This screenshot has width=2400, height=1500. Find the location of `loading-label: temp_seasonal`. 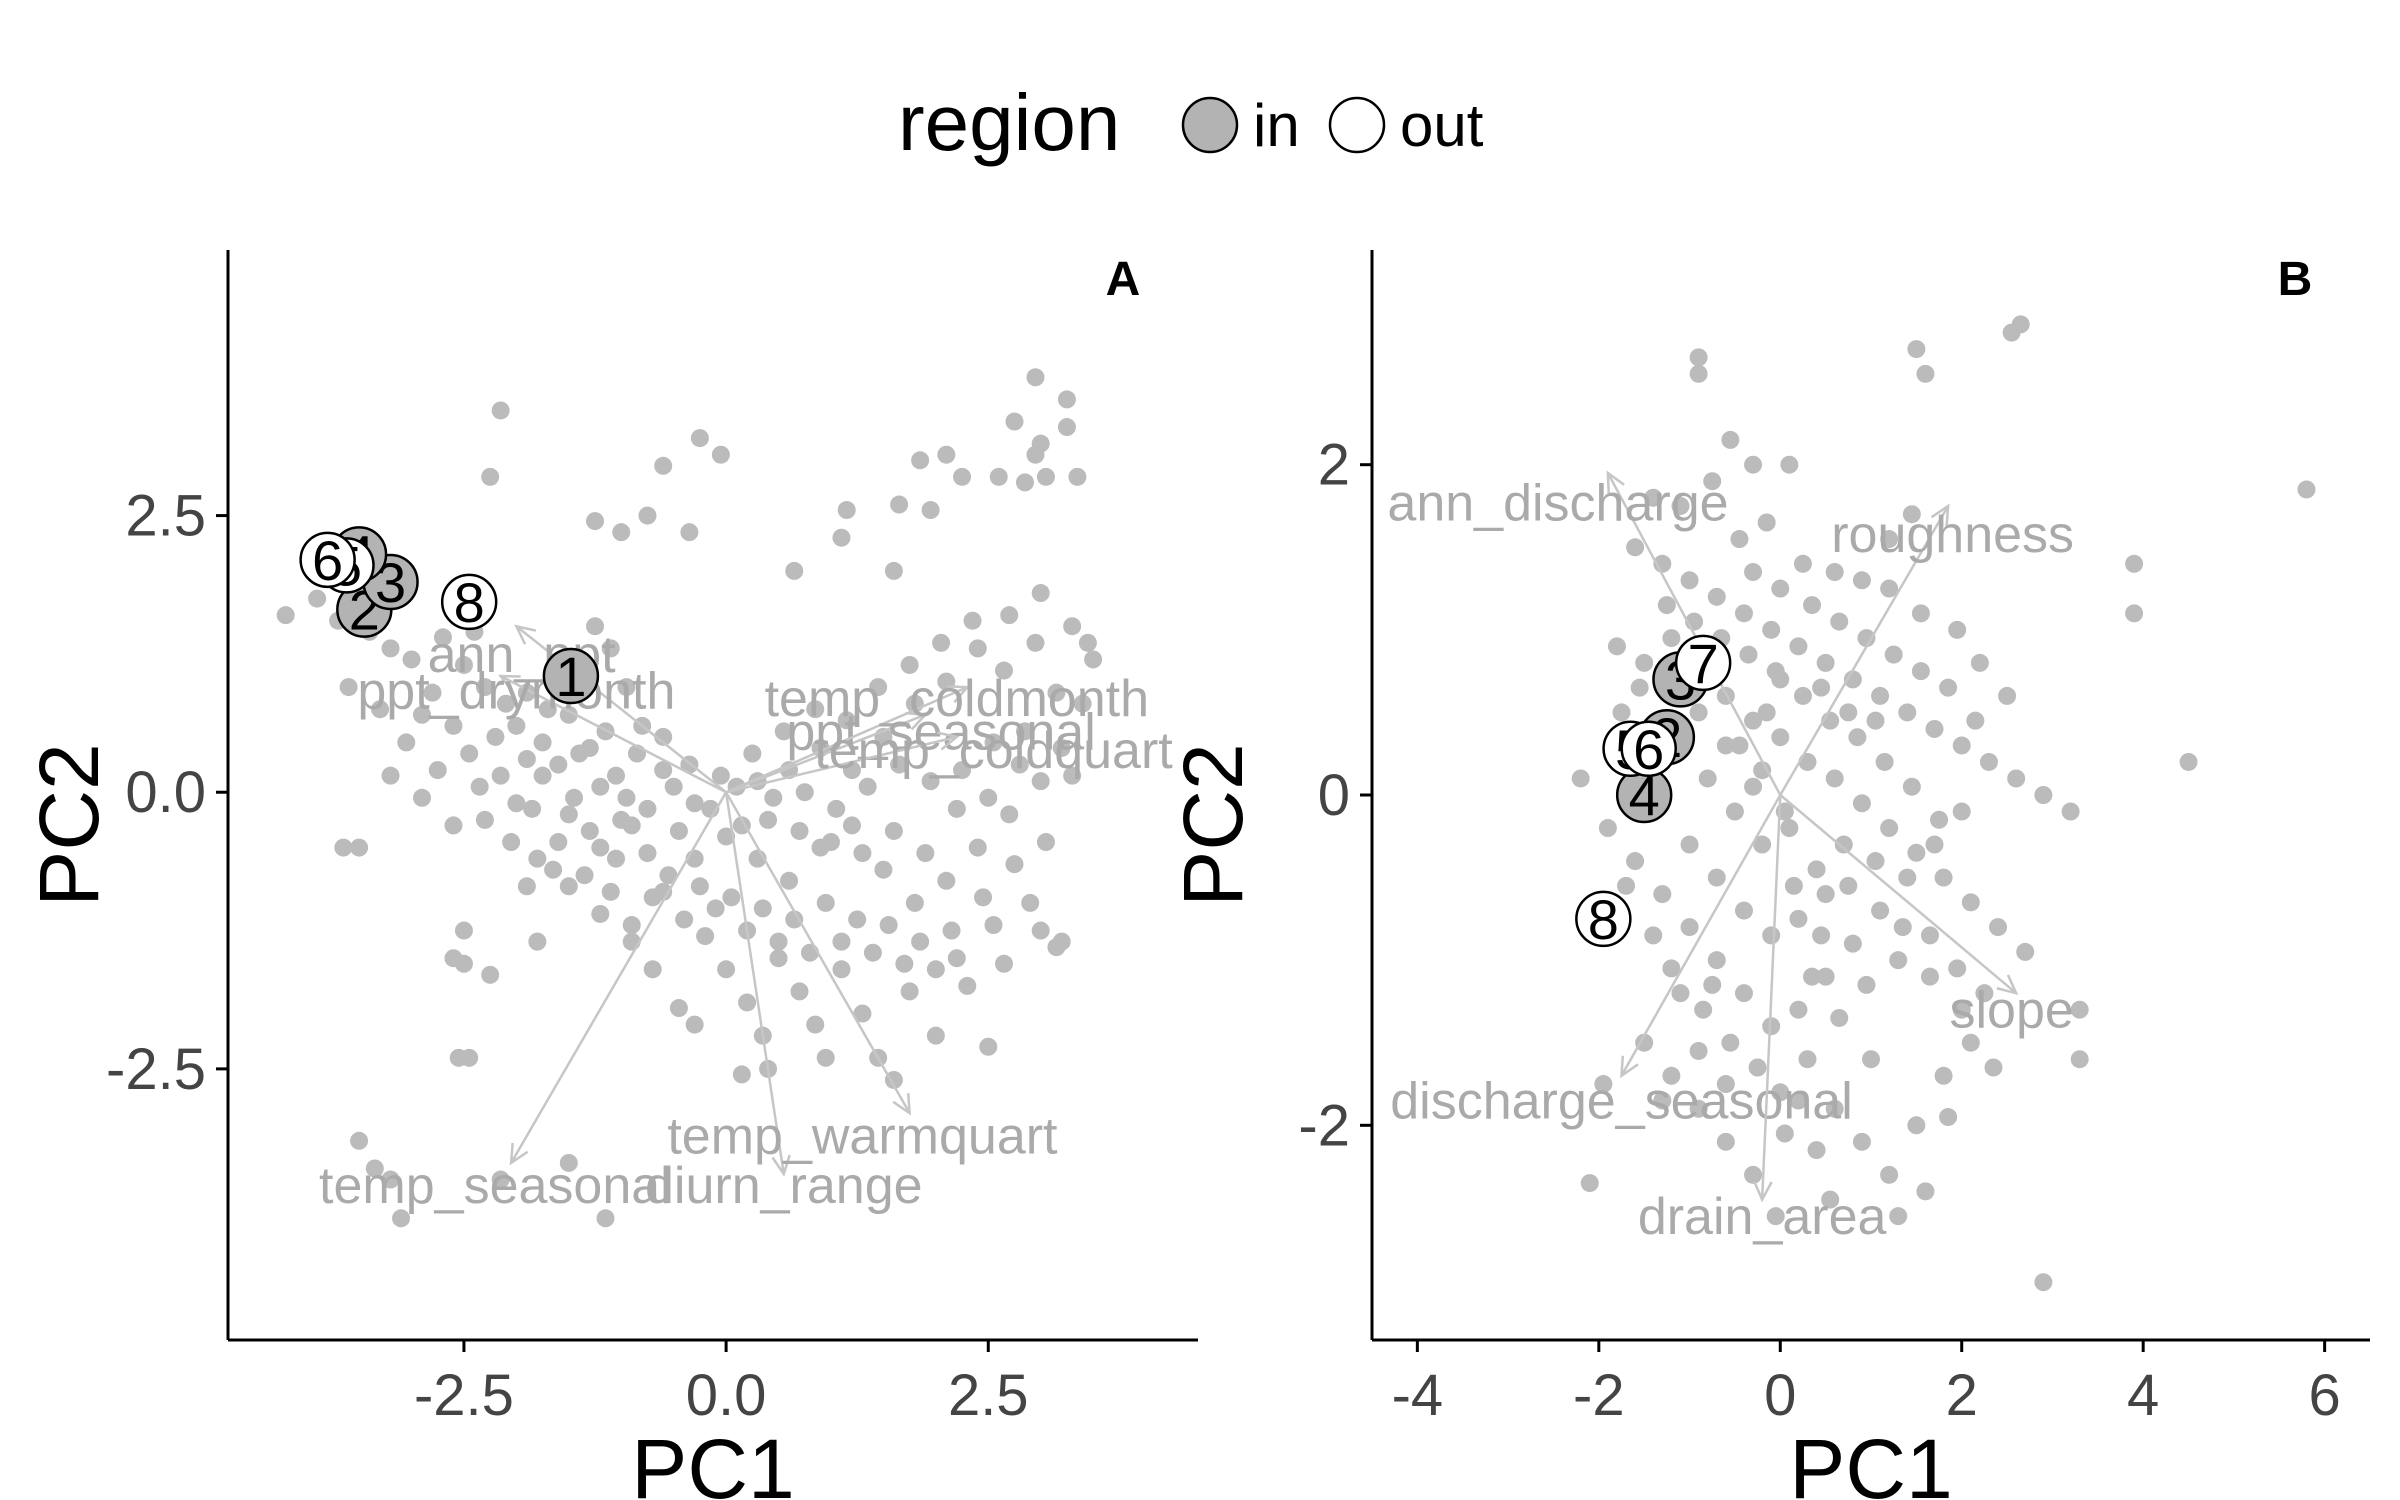

loading-label: temp_seasonal is located at coordinates (495, 1186).